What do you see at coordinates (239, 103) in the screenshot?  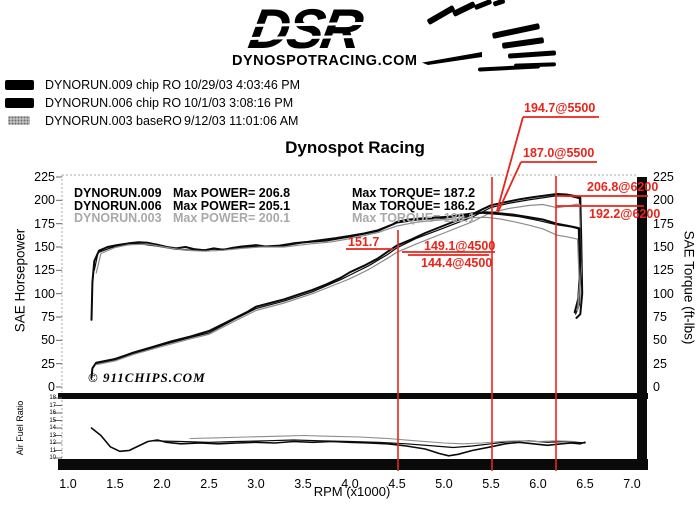 I see `legend-run-date: 10/1/03 3:08:16 PM` at bounding box center [239, 103].